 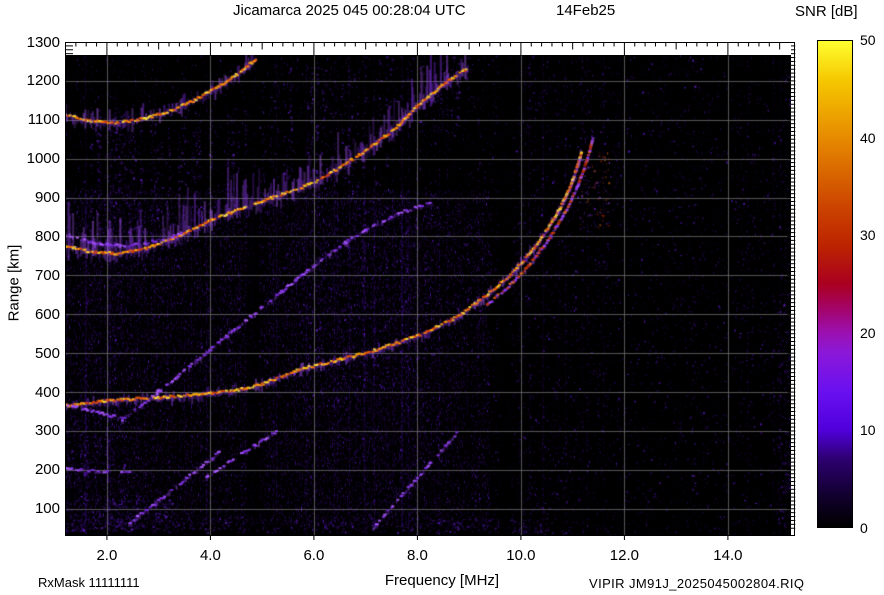 I want to click on y-tick-label: 200, so click(x=47, y=470).